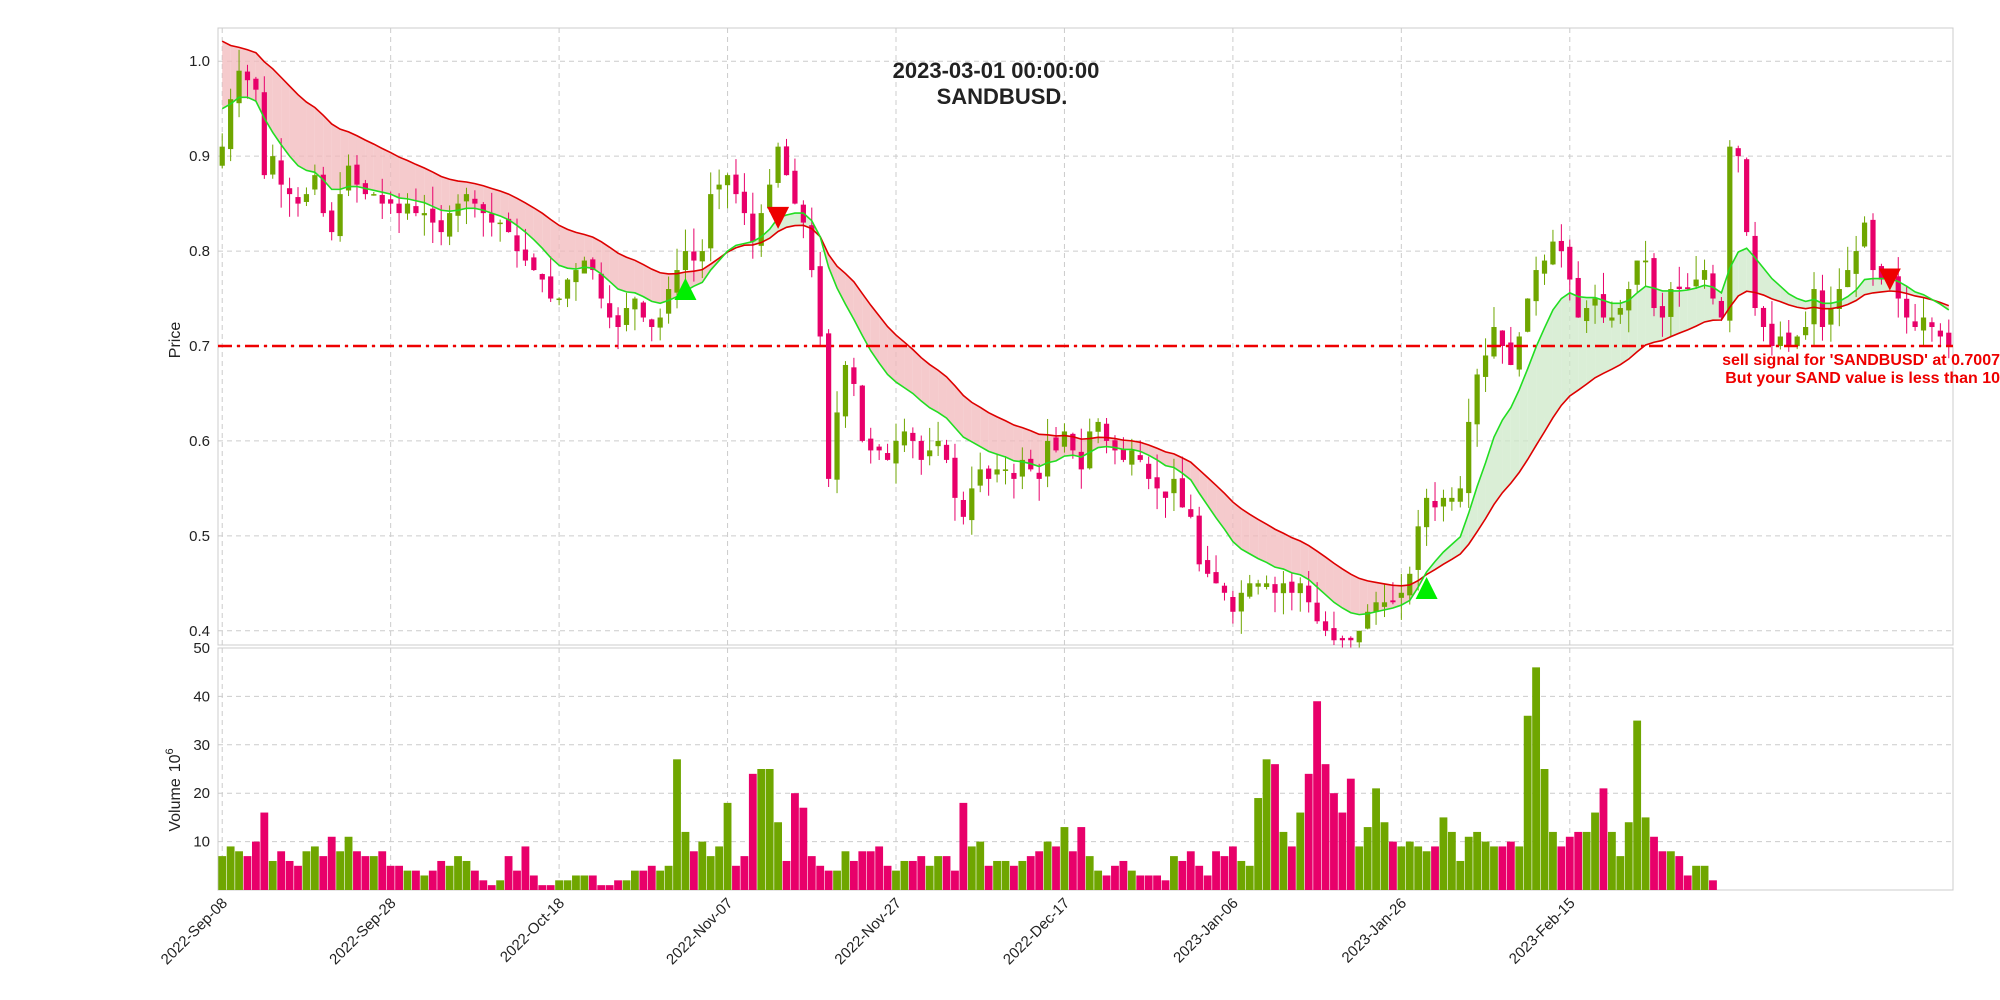 This screenshot has width=2000, height=1000. I want to click on price-tick-label: 0.5, so click(199, 536).